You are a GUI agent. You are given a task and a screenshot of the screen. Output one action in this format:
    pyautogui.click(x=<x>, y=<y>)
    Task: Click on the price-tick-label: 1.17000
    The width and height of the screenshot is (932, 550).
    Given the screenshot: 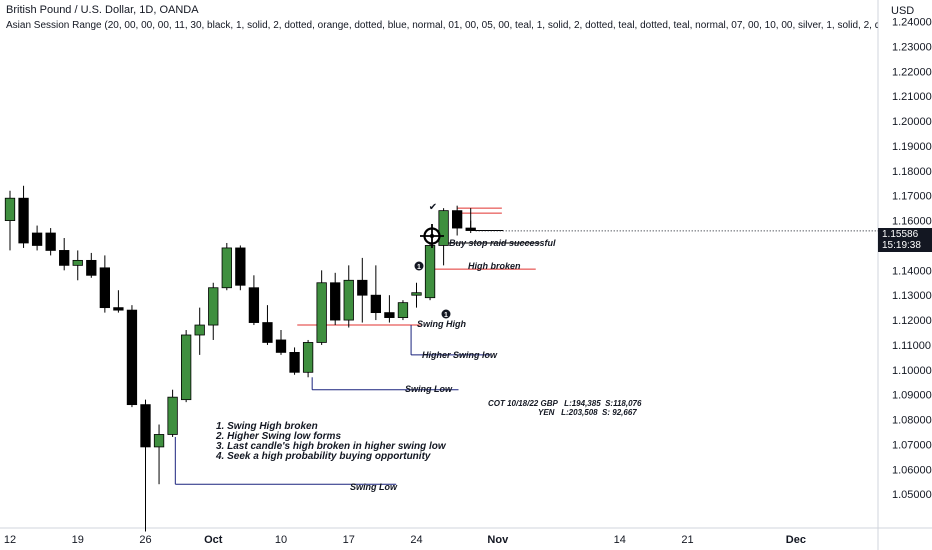 What is the action you would take?
    pyautogui.click(x=912, y=197)
    